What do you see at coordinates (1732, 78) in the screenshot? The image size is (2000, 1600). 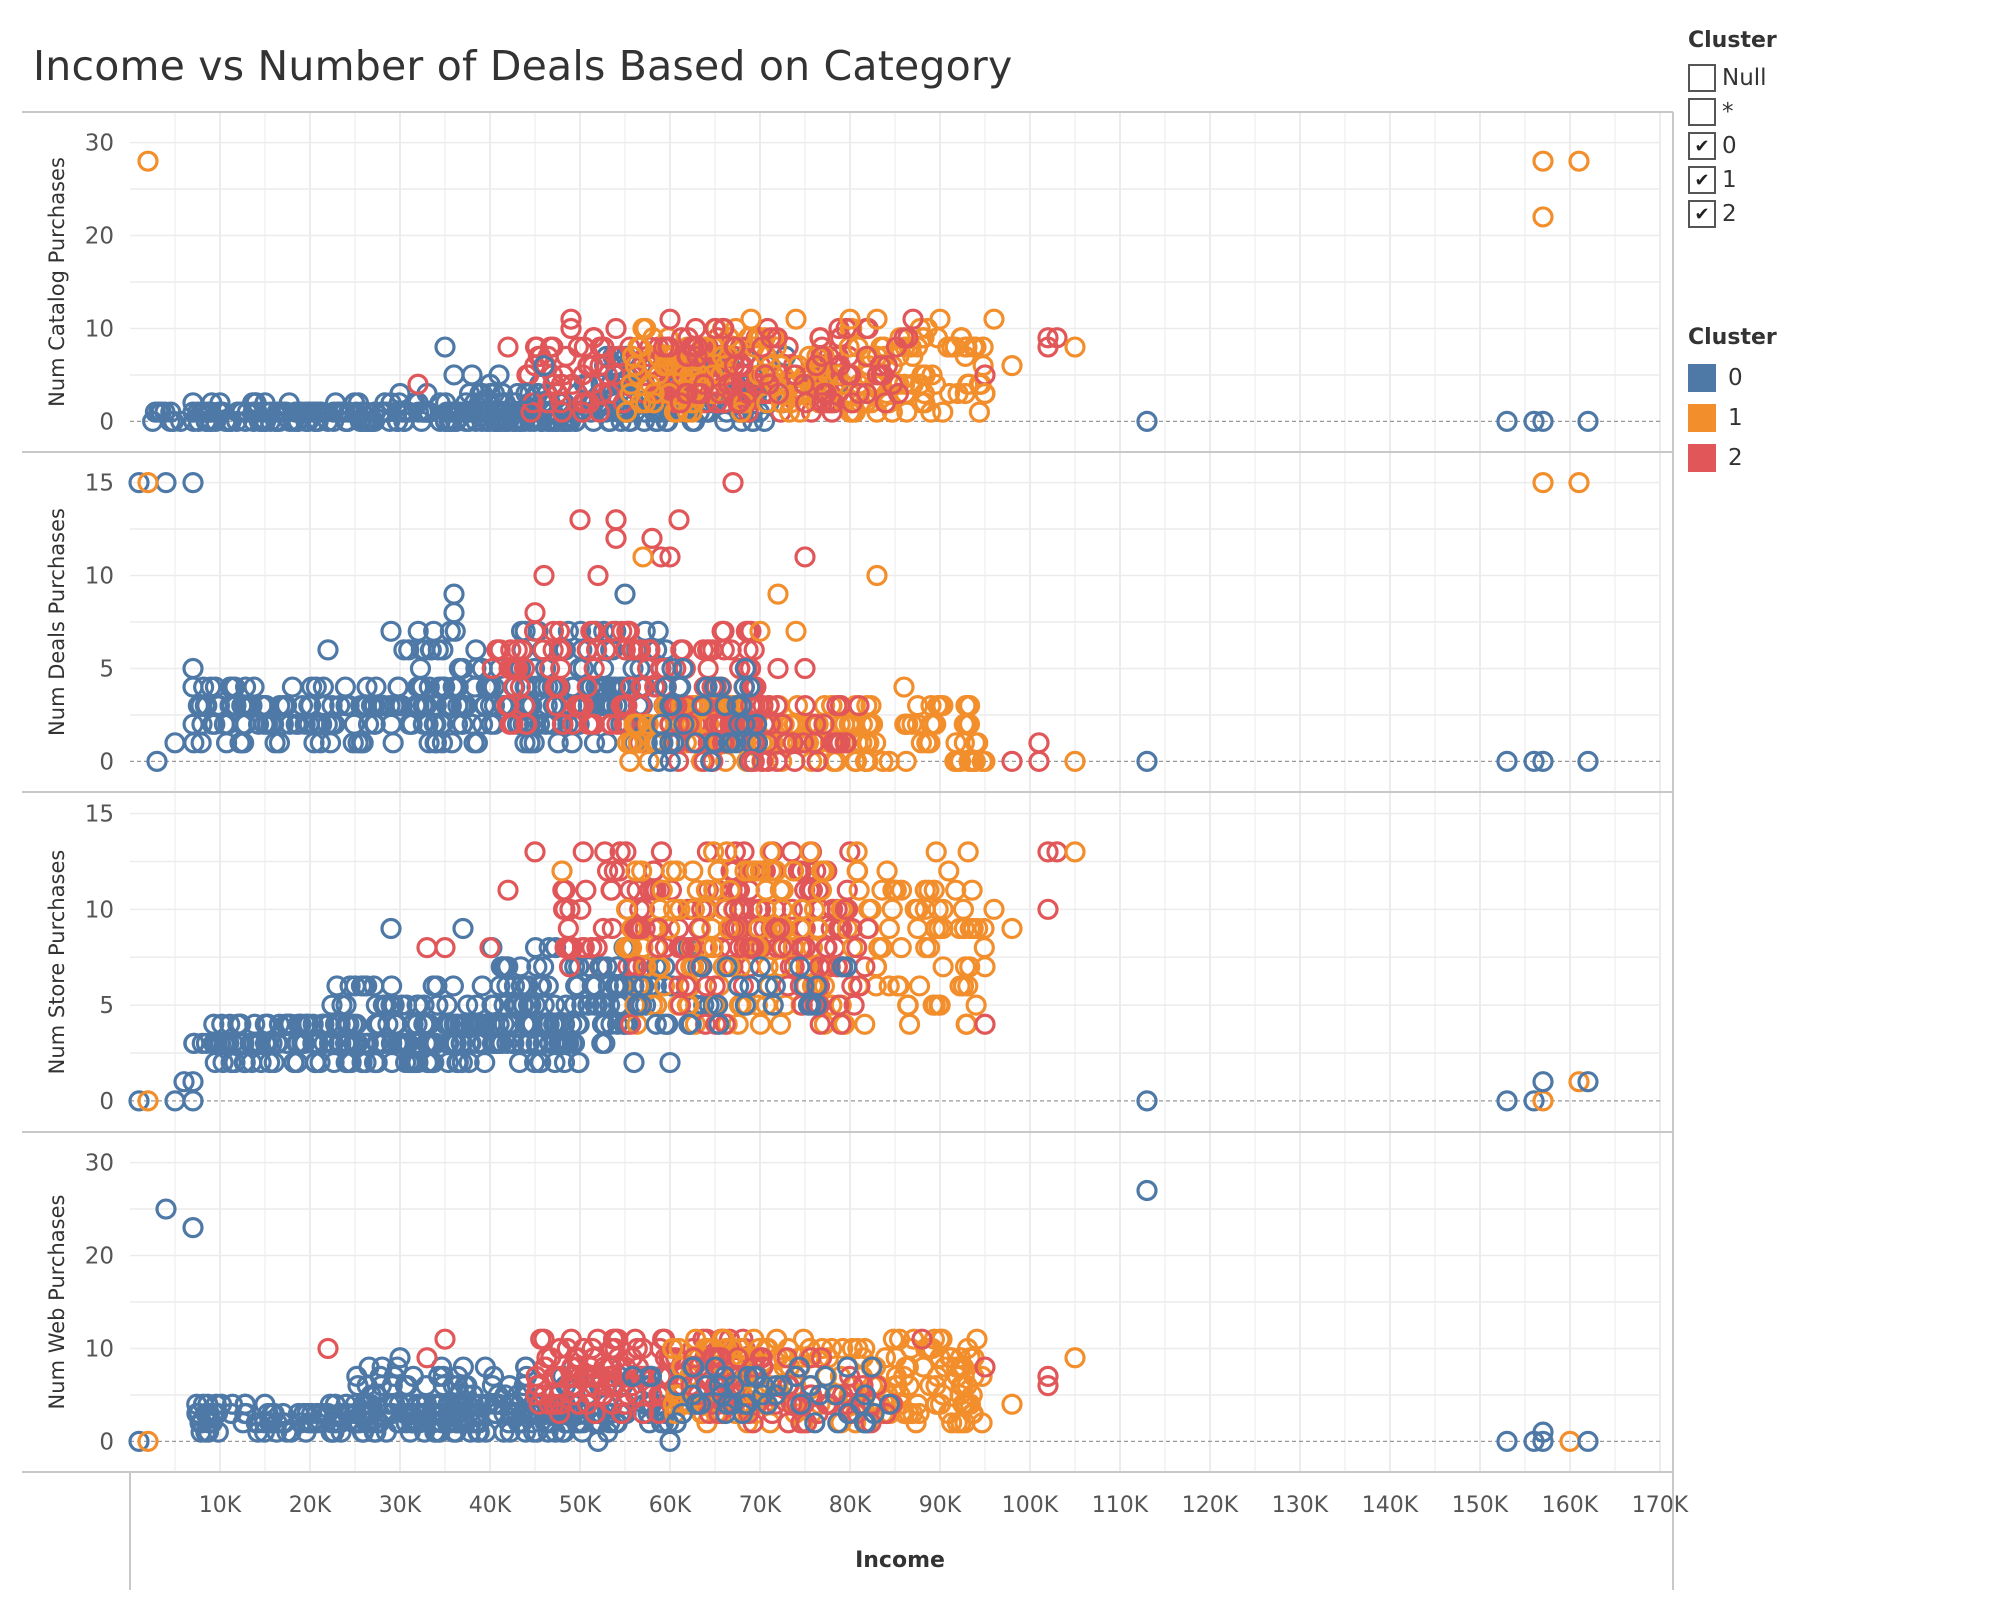 I see `filter-item-0: Null` at bounding box center [1732, 78].